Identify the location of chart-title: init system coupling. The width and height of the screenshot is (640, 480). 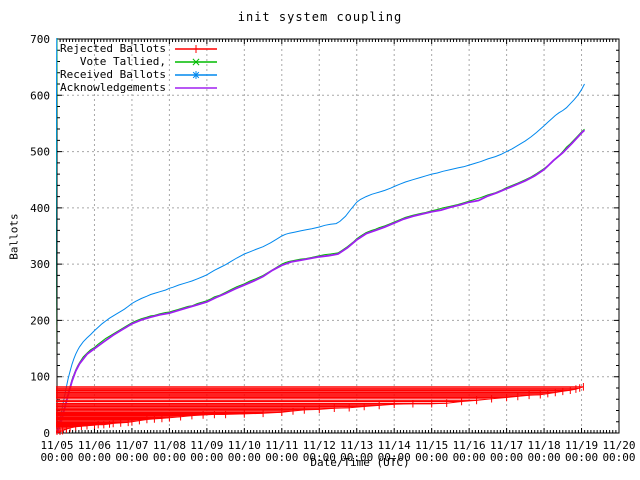
(320, 17).